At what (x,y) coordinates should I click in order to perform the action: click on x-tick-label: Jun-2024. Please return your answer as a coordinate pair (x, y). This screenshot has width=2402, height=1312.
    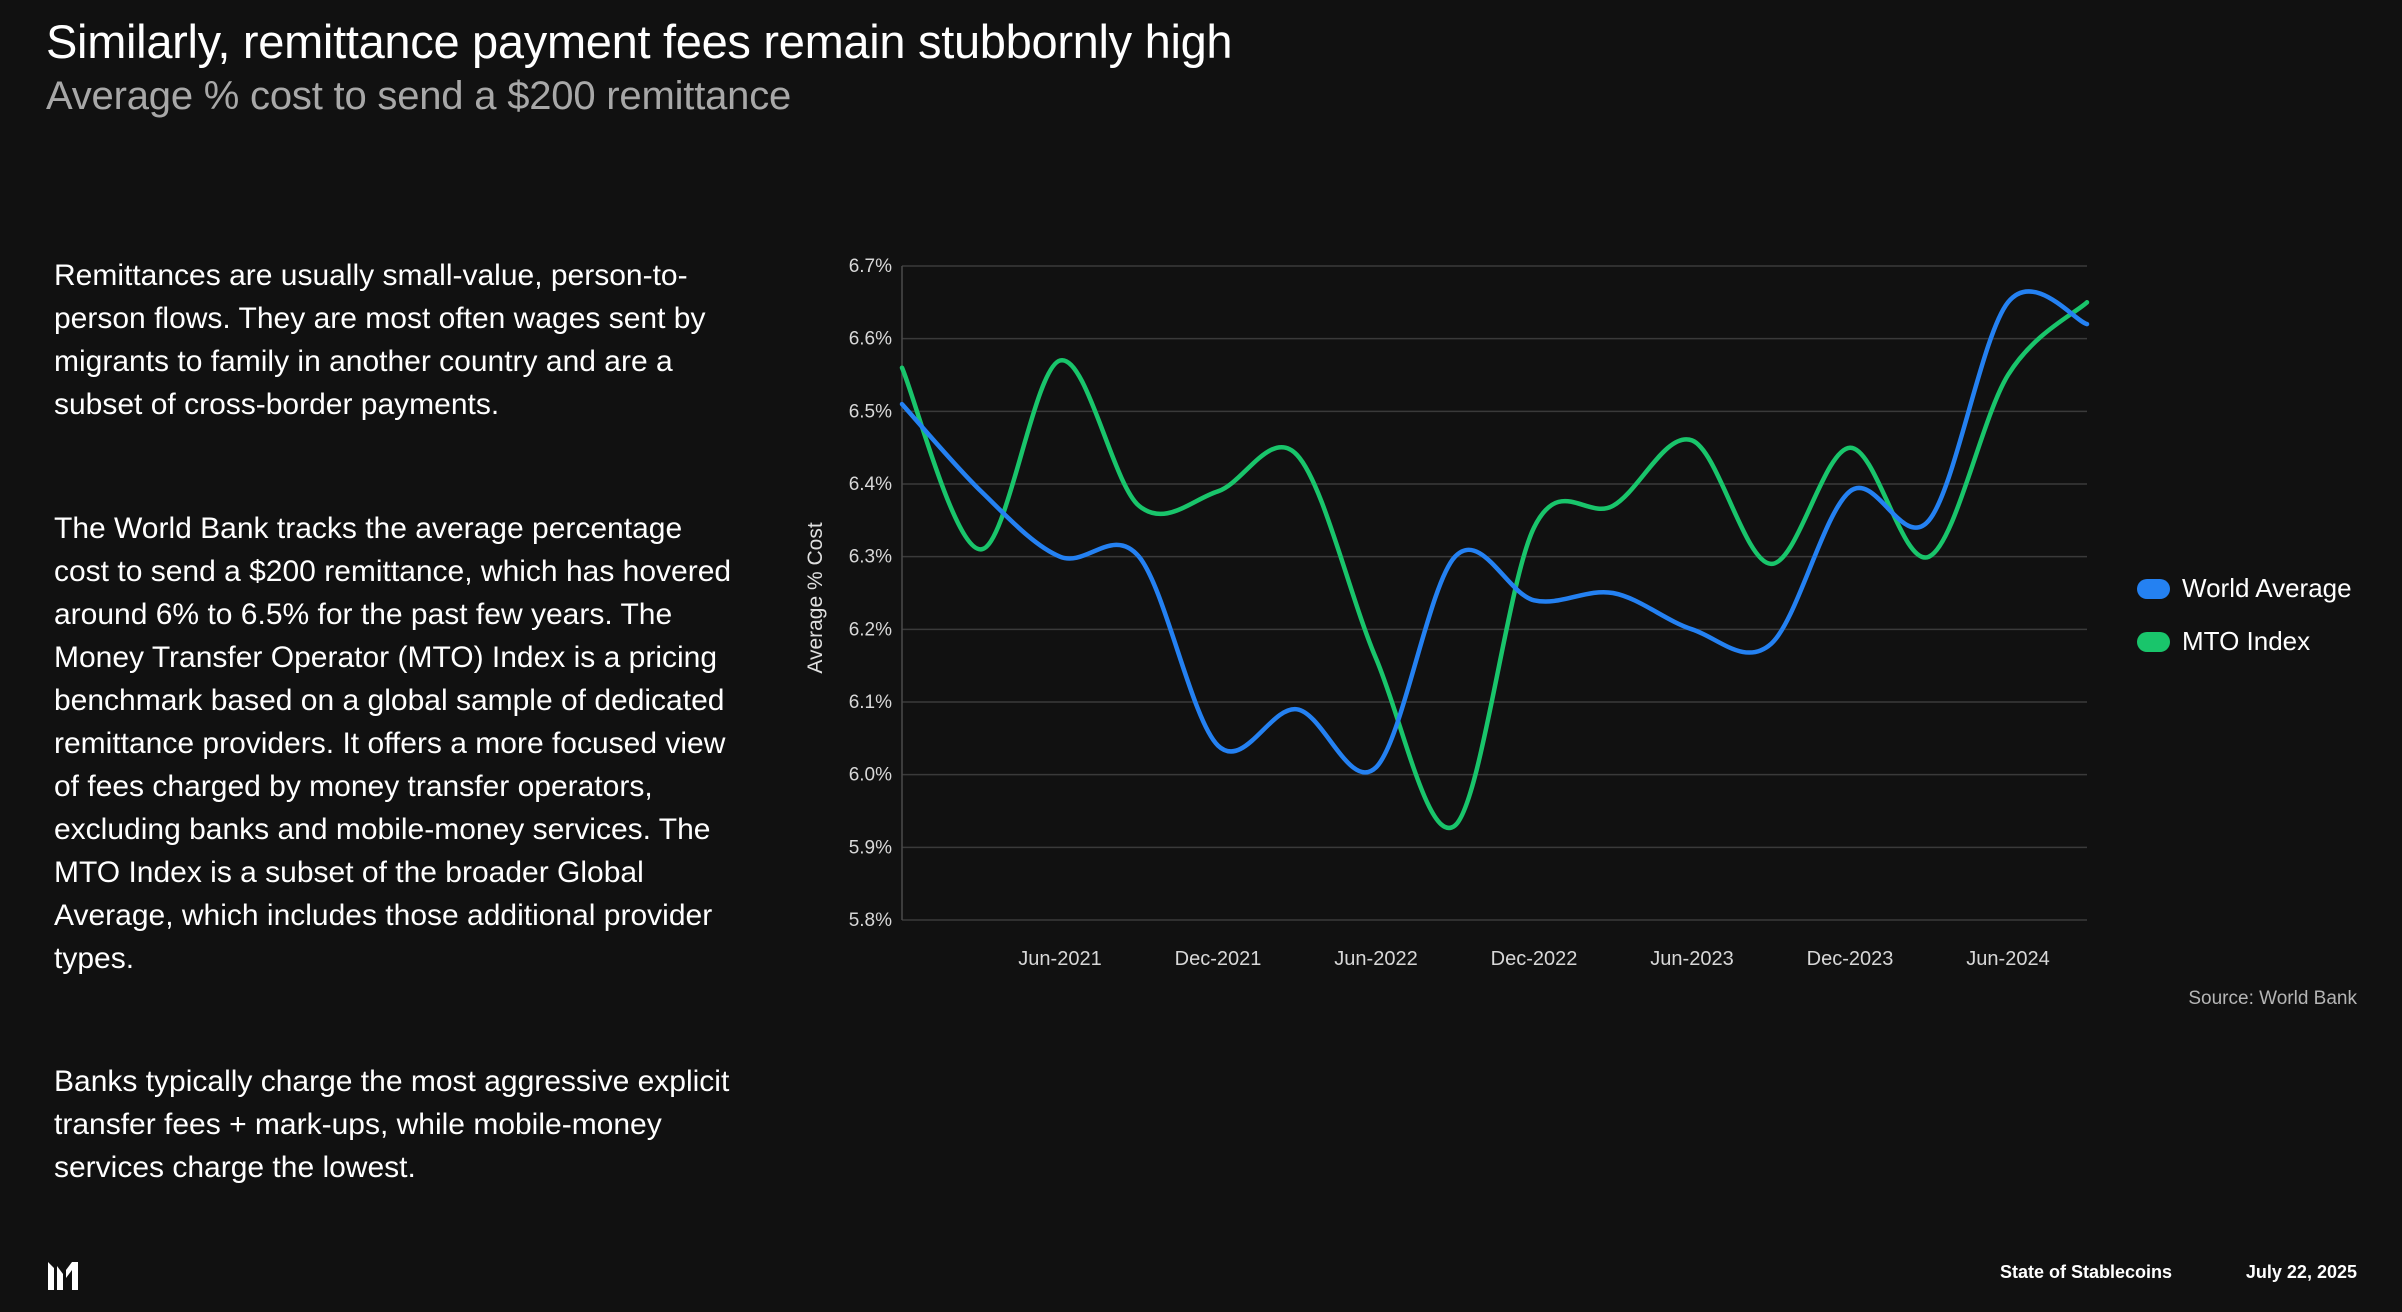
    Looking at the image, I should click on (2007, 959).